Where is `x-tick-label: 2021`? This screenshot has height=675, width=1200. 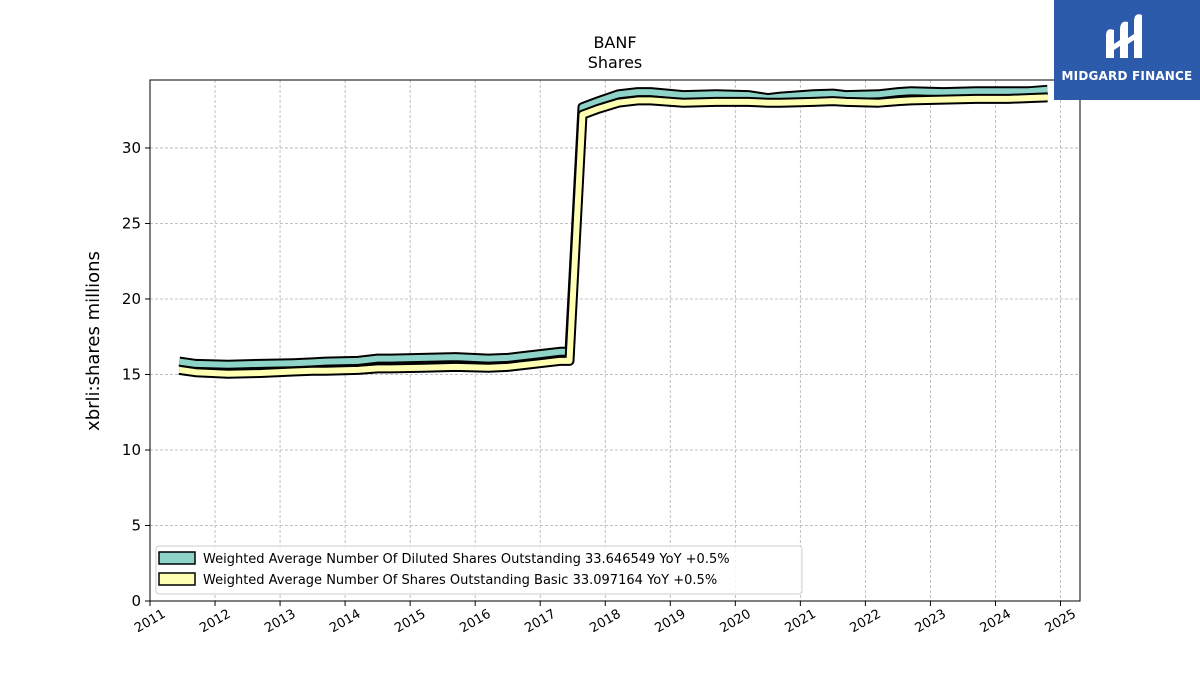
x-tick-label: 2021 is located at coordinates (801, 622).